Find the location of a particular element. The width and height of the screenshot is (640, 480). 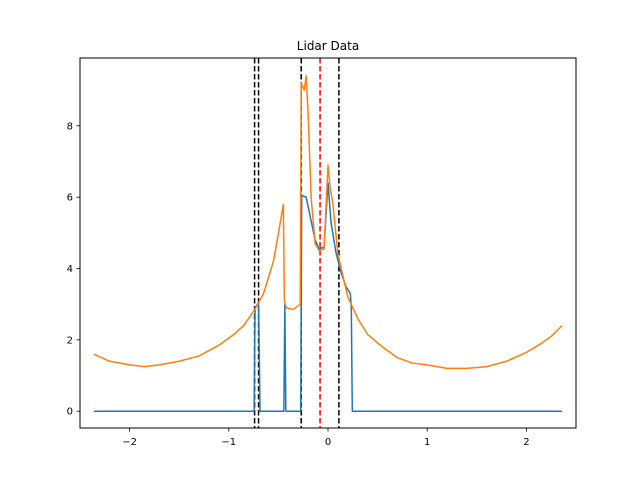

x-tick-label: 1 is located at coordinates (427, 442).